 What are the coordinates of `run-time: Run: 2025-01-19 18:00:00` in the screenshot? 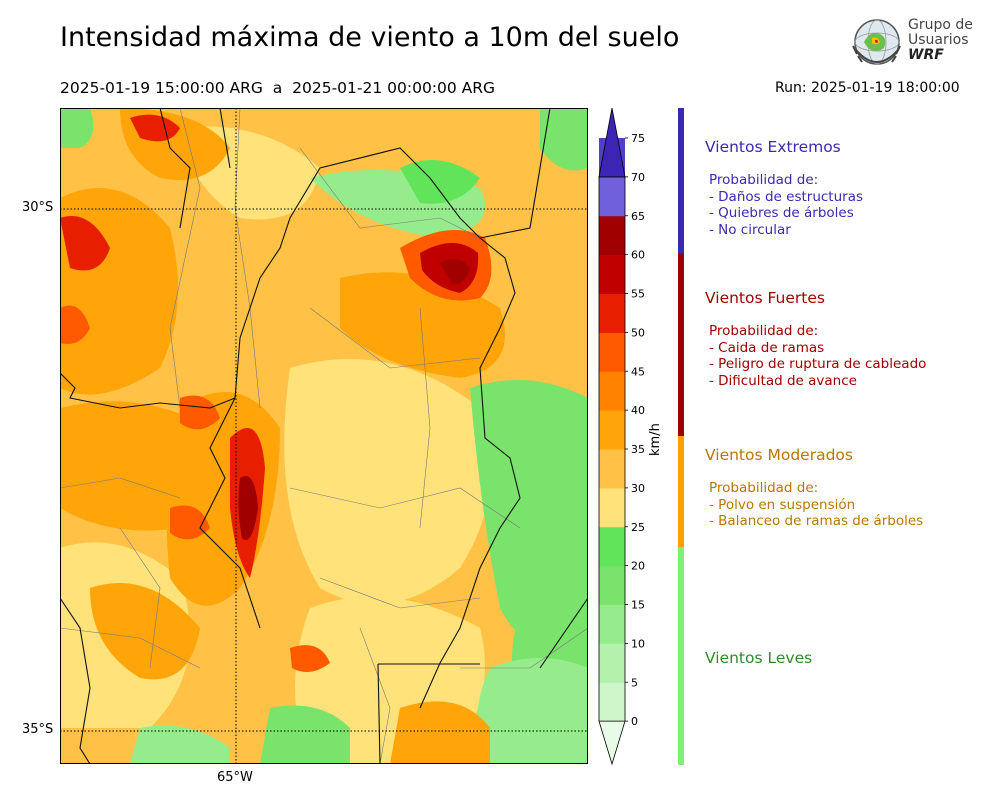 It's located at (867, 88).